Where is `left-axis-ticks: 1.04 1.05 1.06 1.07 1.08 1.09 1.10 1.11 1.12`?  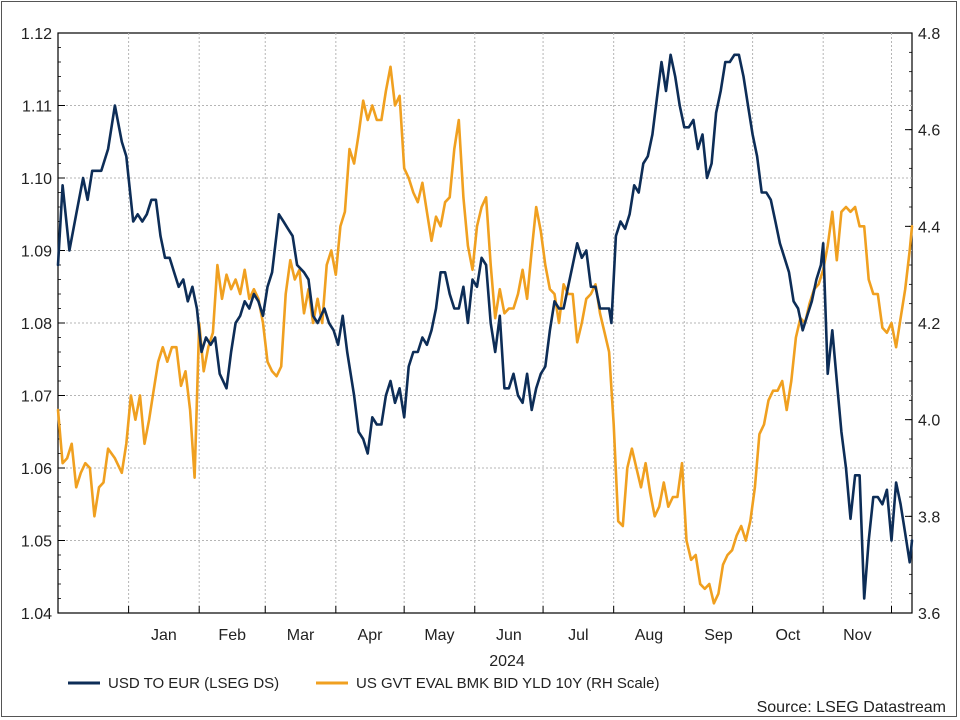 left-axis-ticks: 1.04 1.05 1.06 1.07 1.08 1.09 1.10 1.11 1.12 is located at coordinates (43, 324).